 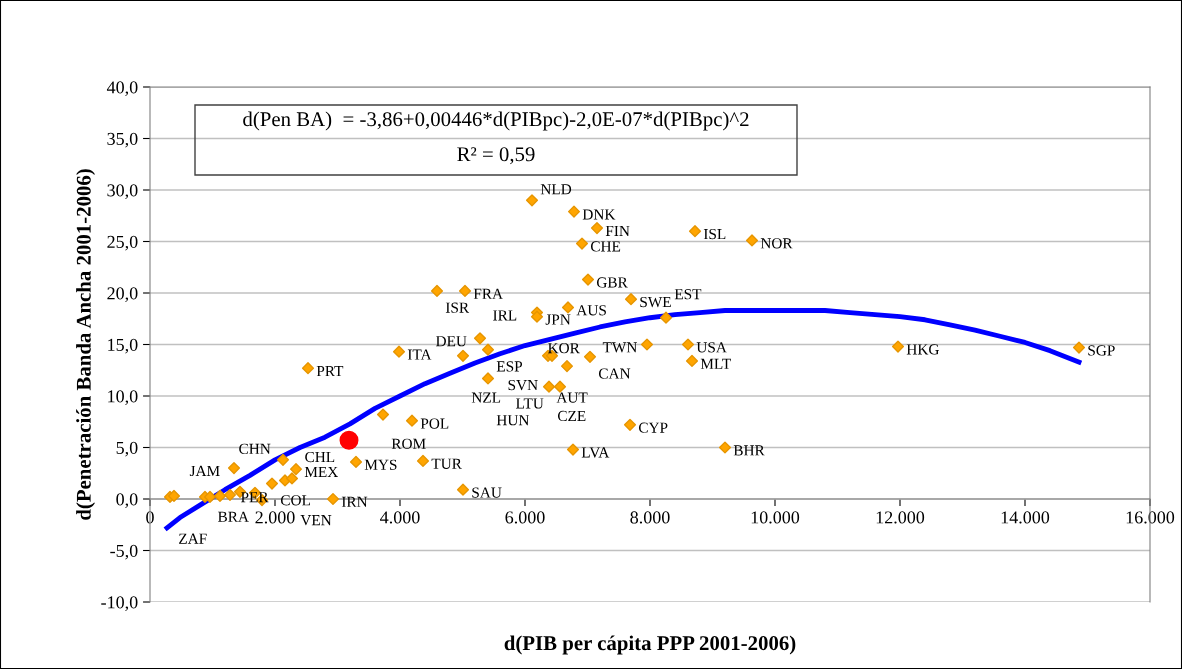 I want to click on annotation: IRN, so click(x=354, y=501).